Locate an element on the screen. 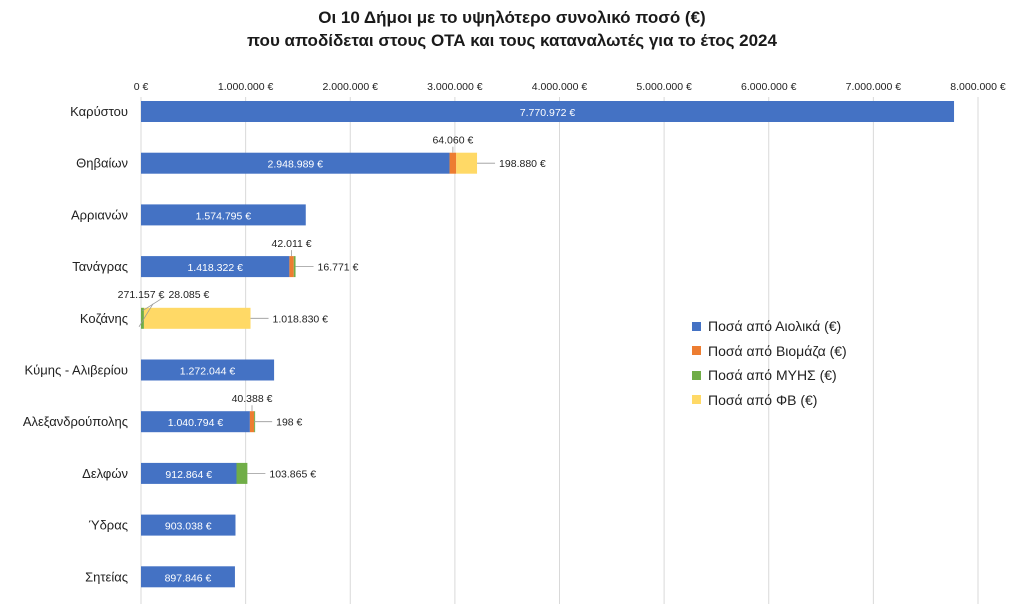 The height and width of the screenshot is (608, 1024). category-label: Κοζάνης is located at coordinates (104, 318).